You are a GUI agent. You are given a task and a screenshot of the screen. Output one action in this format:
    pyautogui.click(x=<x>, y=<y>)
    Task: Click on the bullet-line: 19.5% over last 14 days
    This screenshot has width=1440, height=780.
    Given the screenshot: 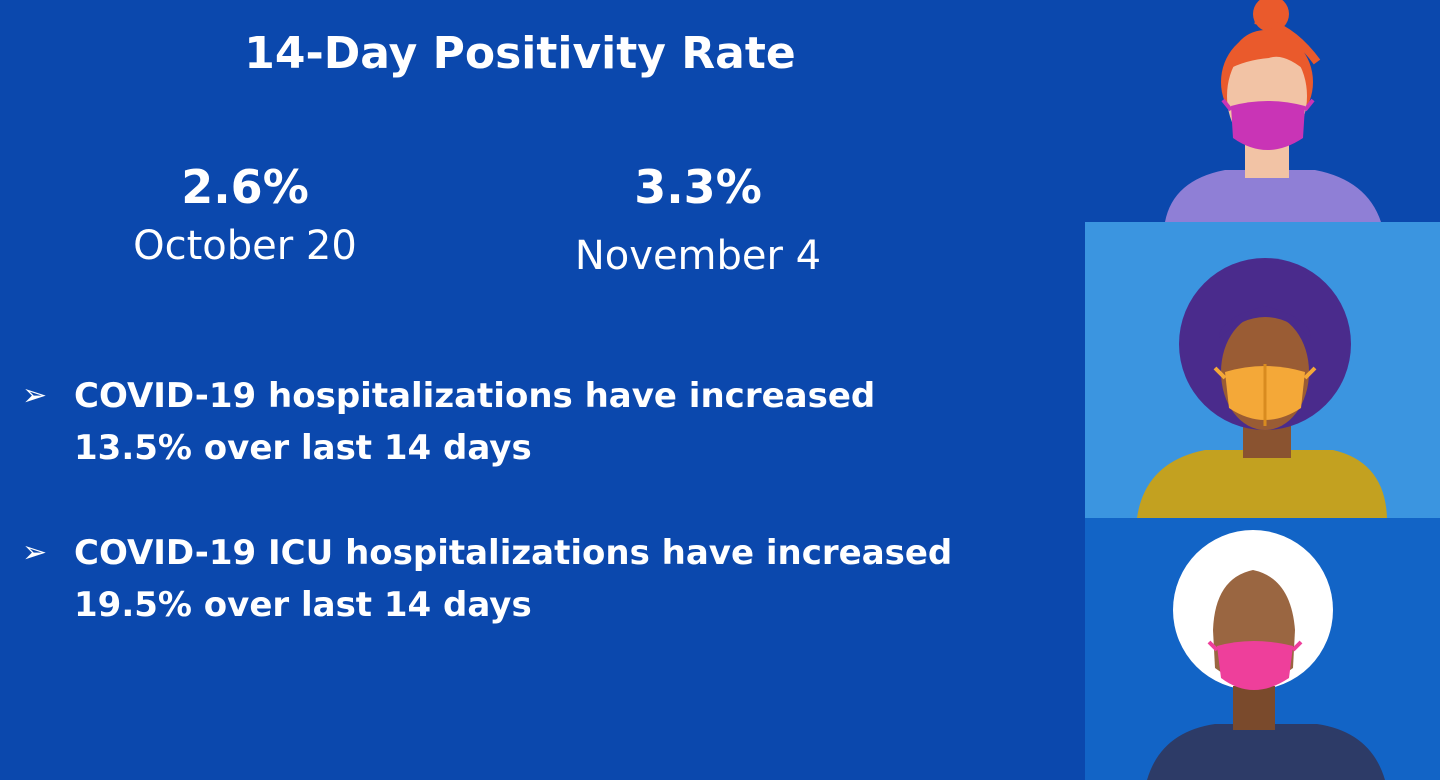 What is the action you would take?
    pyautogui.click(x=303, y=605)
    